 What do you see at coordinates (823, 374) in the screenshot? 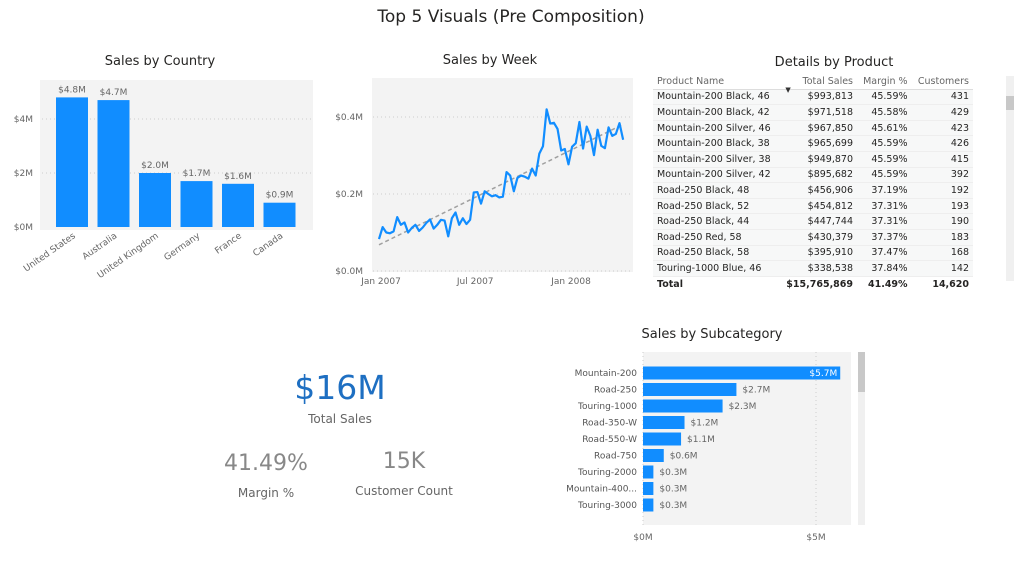
I see `data-label: $5.7M` at bounding box center [823, 374].